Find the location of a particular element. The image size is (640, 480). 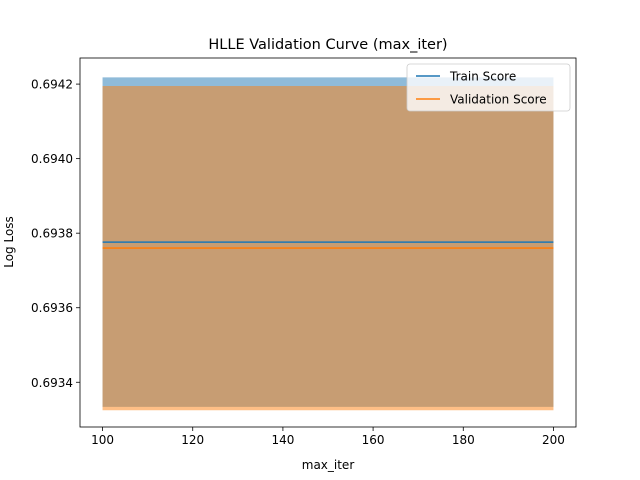

y-tick-label: 0.6942 is located at coordinates (52, 85).